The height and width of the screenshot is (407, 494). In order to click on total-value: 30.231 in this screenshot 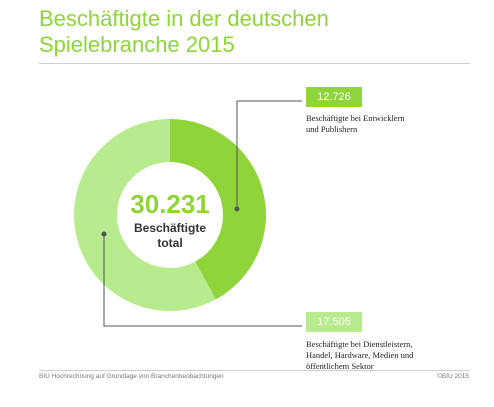, I will do `click(170, 204)`.